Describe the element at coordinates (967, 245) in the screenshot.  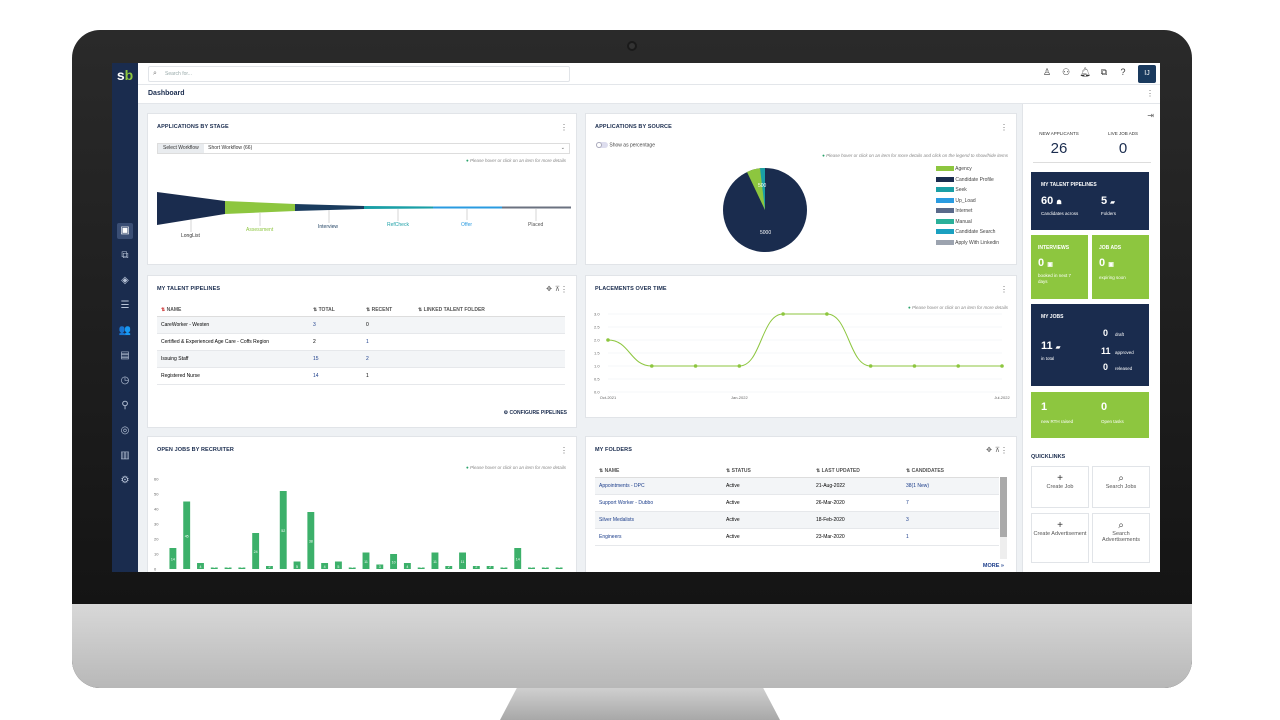
I see `legend-item-apply-linkedin: Apply With Linkedin` at that location.